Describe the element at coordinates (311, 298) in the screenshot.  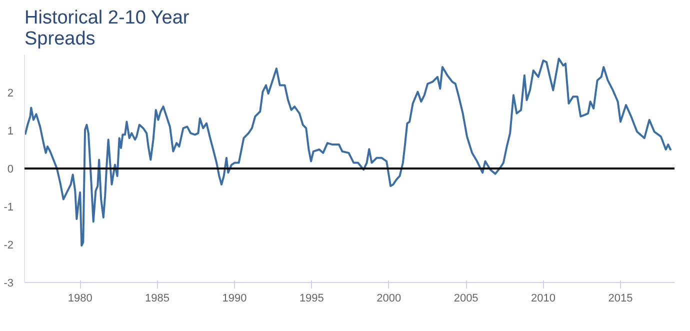
I see `x-tick-label: 1995` at that location.